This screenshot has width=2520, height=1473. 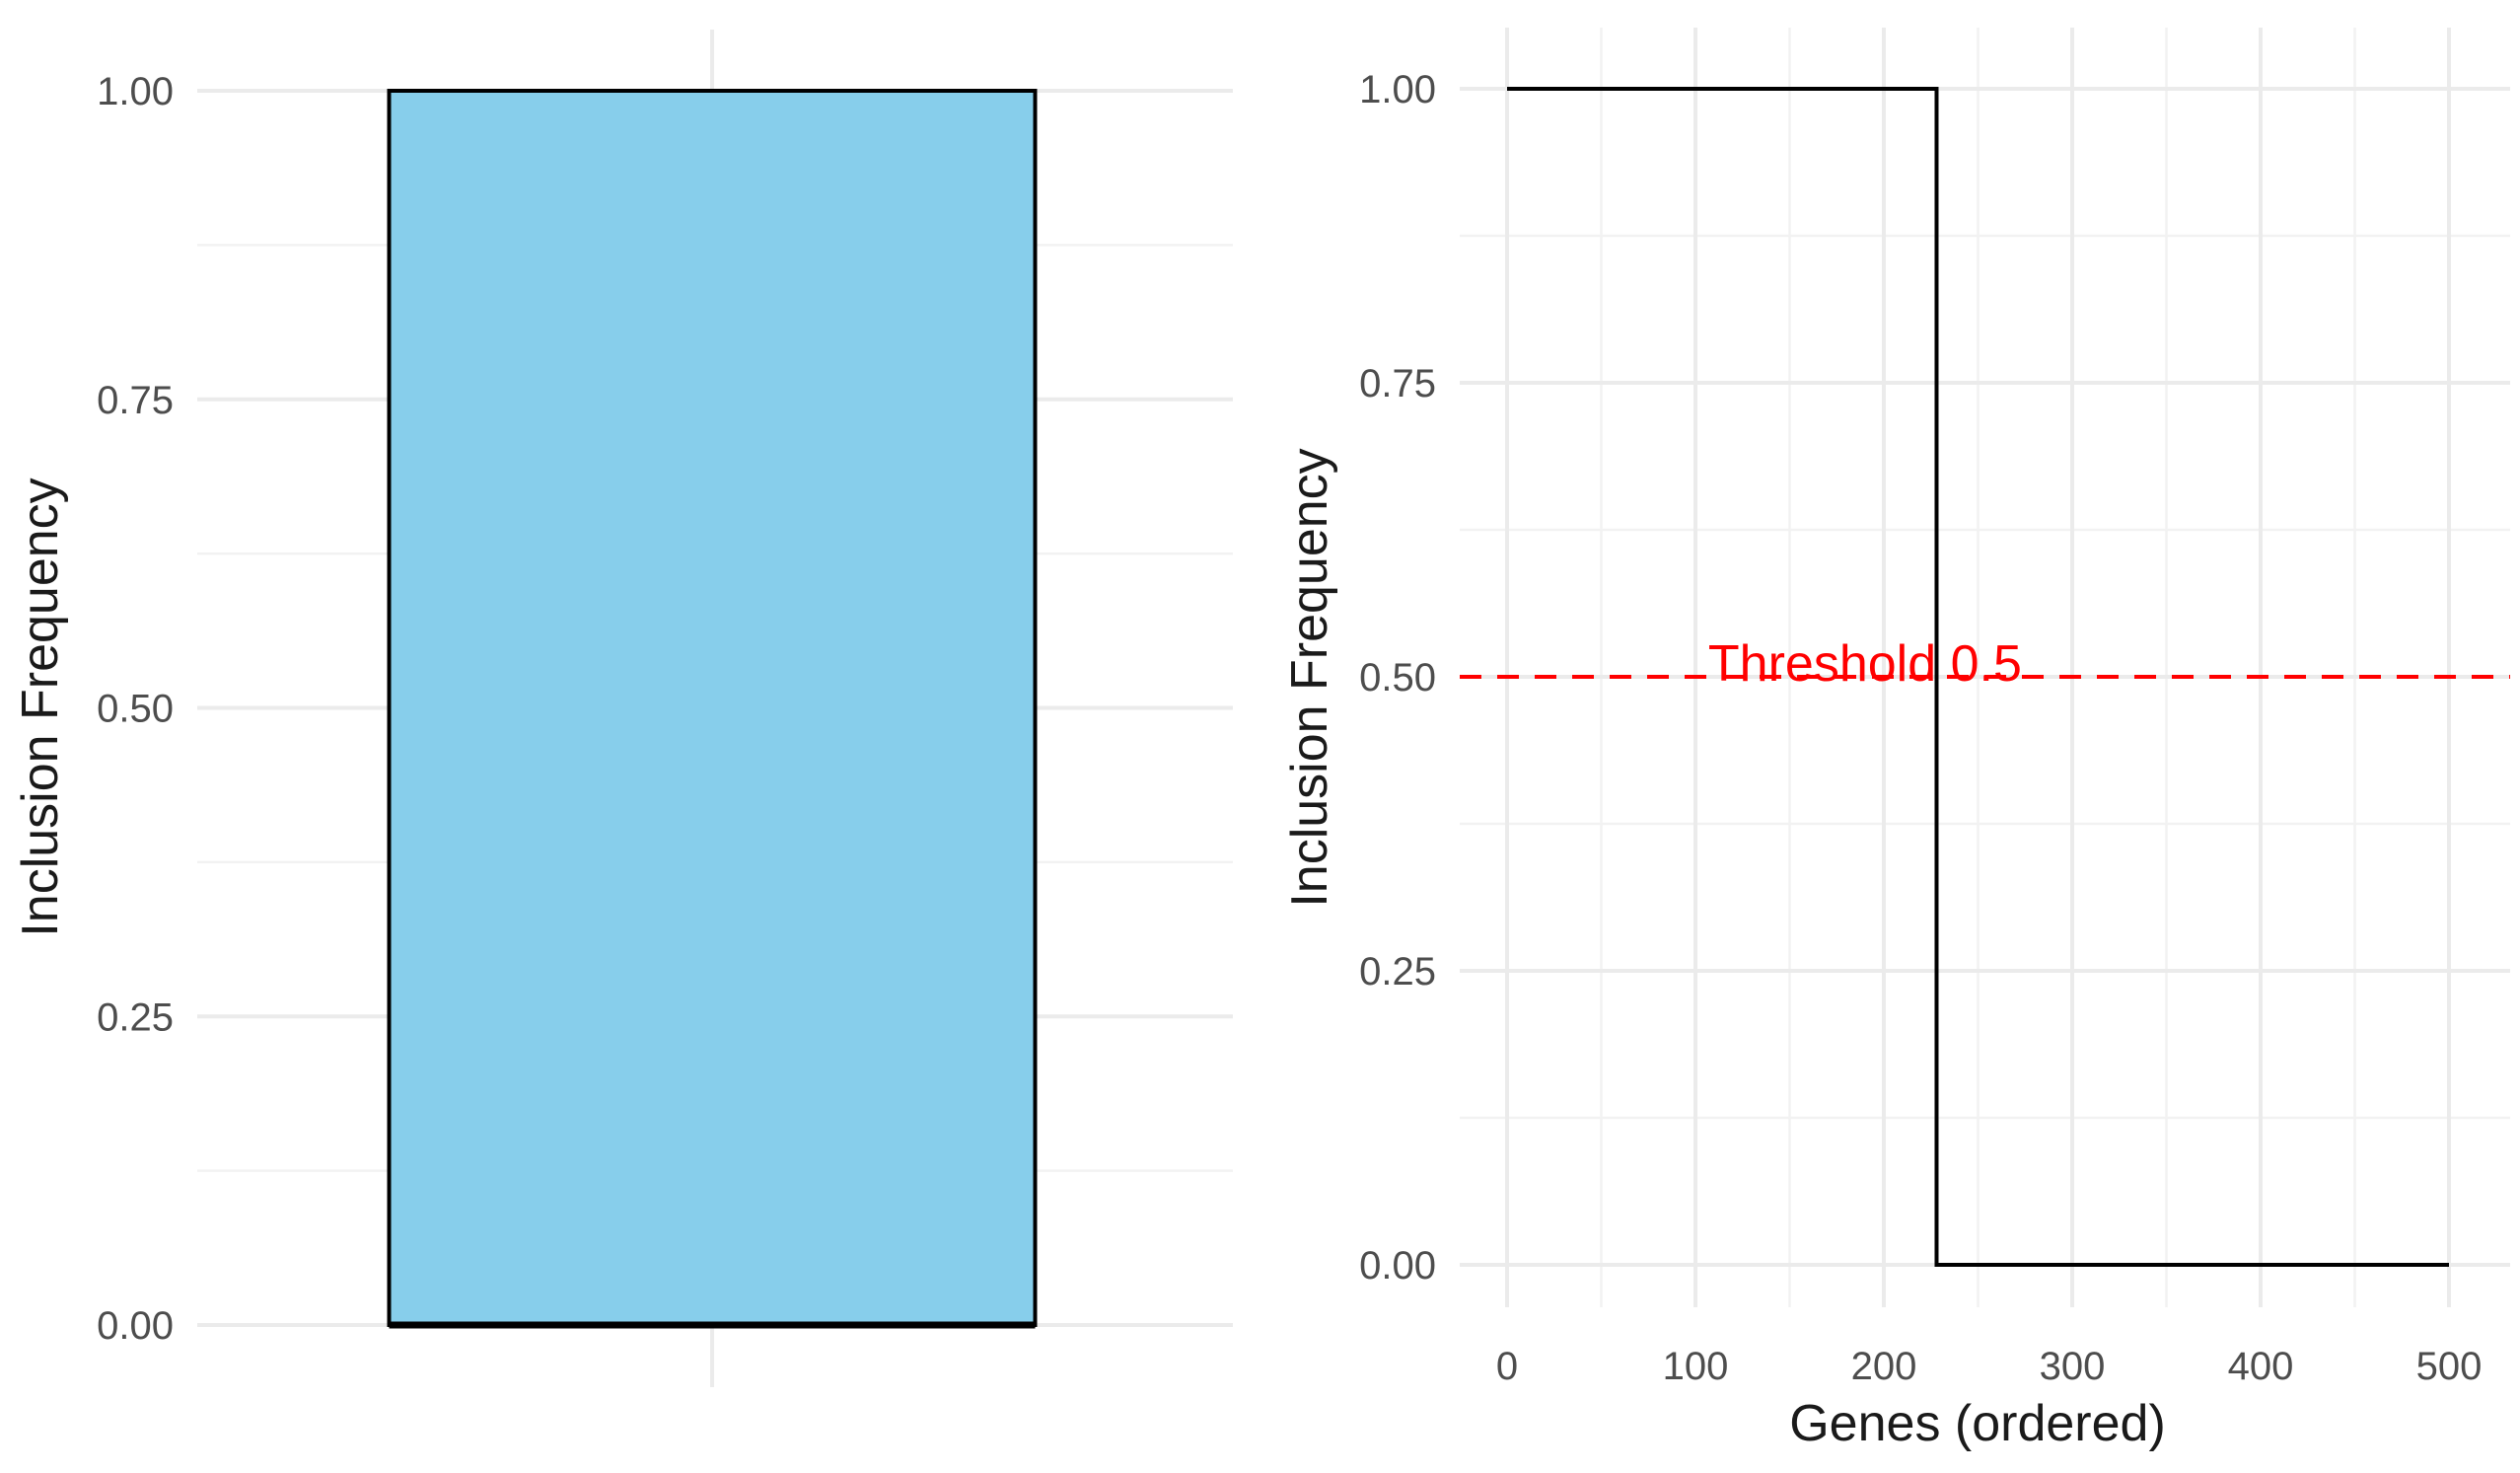 I want to click on right-y-tick-label: 0.50, so click(x=1397, y=678).